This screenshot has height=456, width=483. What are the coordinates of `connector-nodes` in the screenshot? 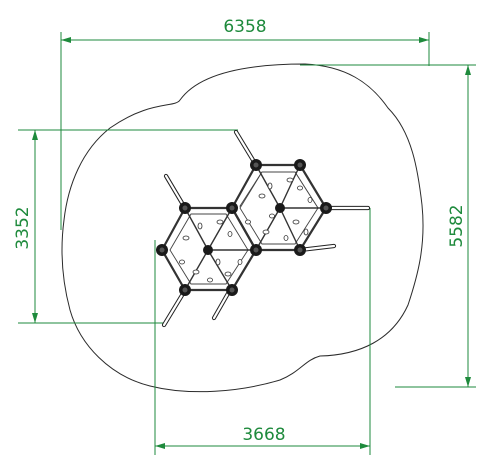 It's located at (244, 227).